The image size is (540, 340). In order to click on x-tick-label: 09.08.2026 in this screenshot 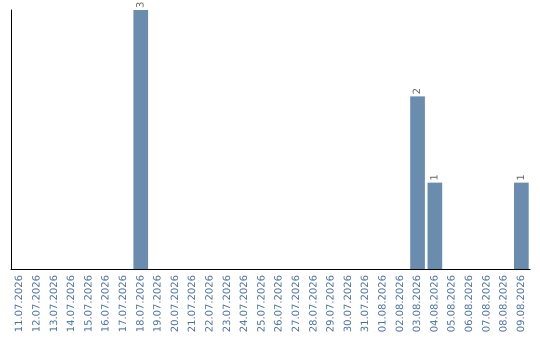, I will do `click(521, 303)`.